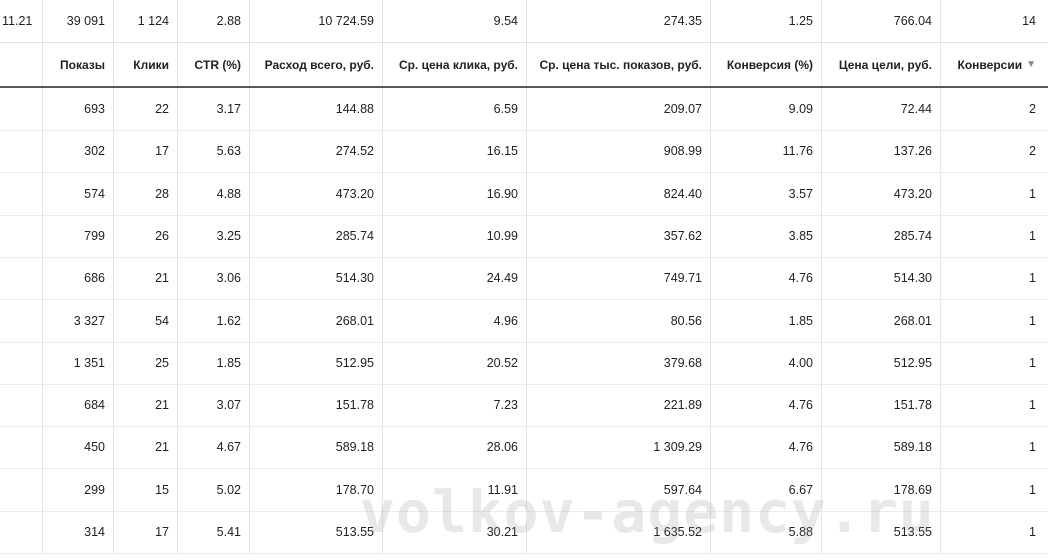 The width and height of the screenshot is (1048, 560). I want to click on cell-ctr: 3.25, so click(213, 235).